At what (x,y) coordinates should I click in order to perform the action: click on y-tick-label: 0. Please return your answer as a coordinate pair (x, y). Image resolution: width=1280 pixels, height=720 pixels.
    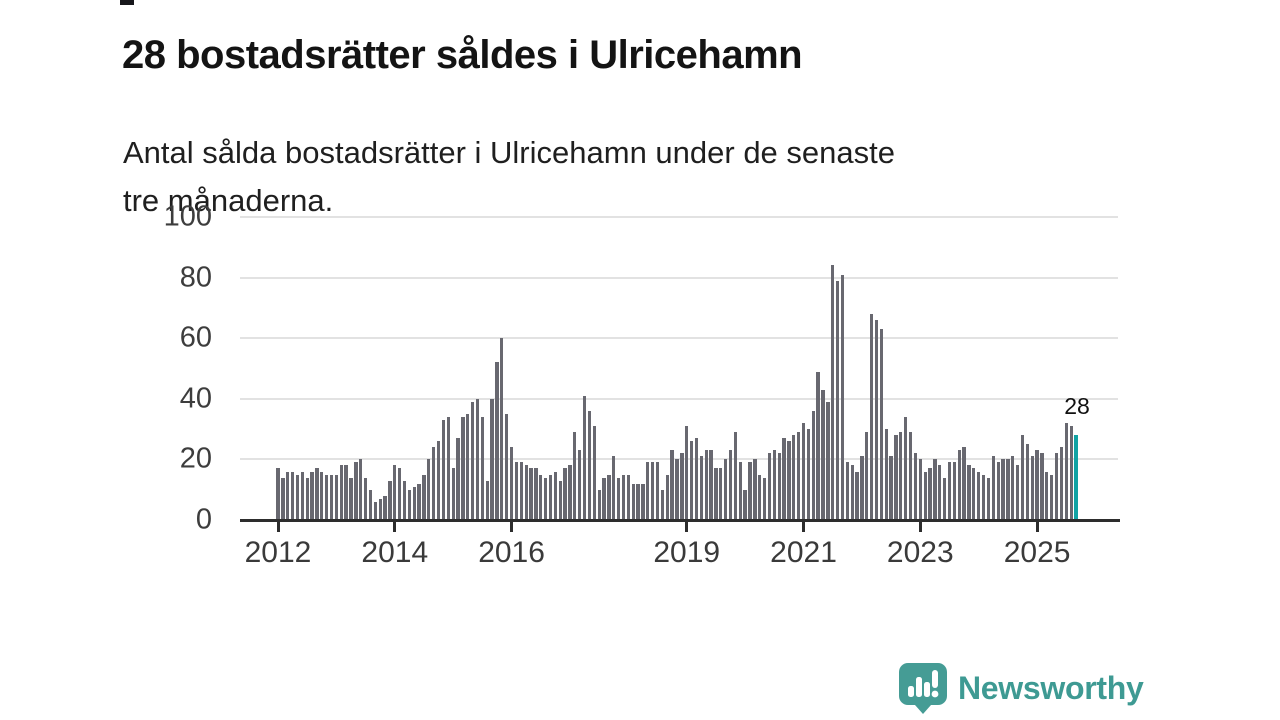
    Looking at the image, I should click on (203, 519).